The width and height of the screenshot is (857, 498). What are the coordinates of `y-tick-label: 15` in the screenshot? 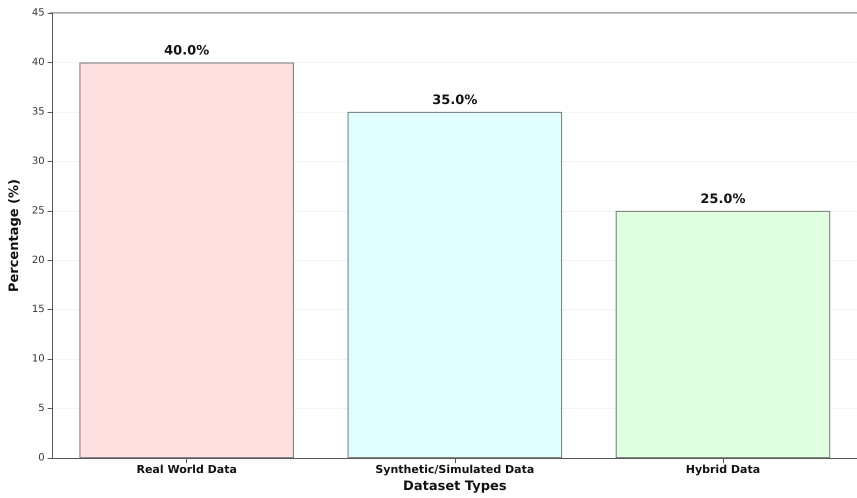 It's located at (38, 310).